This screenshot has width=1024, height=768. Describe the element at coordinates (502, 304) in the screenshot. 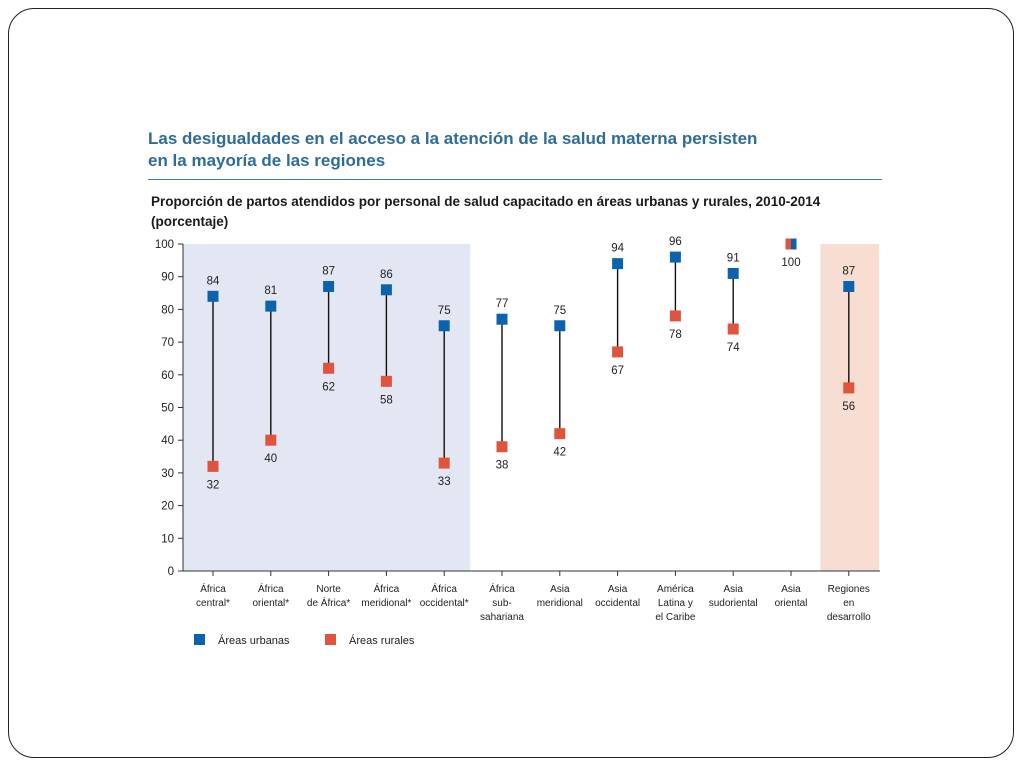

I see `urban-value-label-5: 77` at that location.